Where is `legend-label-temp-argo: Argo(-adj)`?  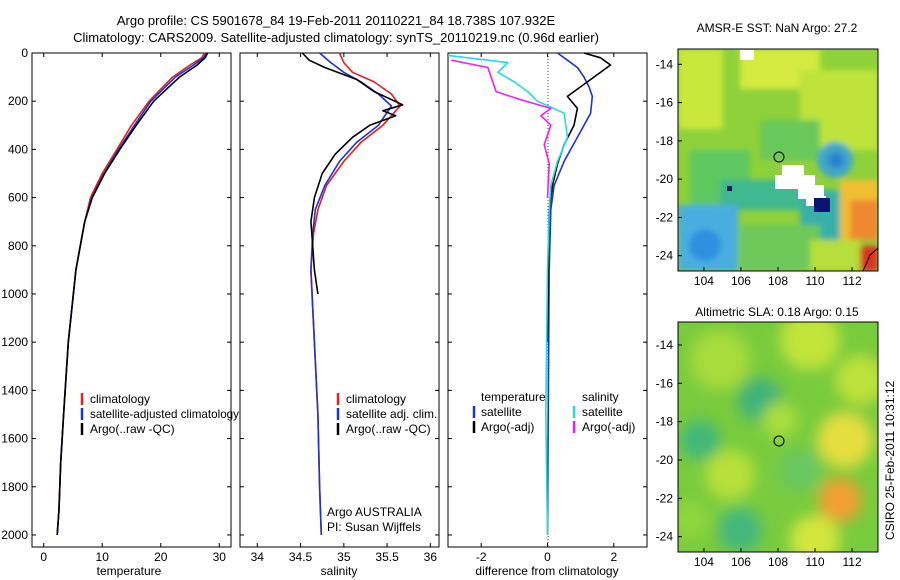
legend-label-temp-argo: Argo(-adj) is located at coordinates (507, 427).